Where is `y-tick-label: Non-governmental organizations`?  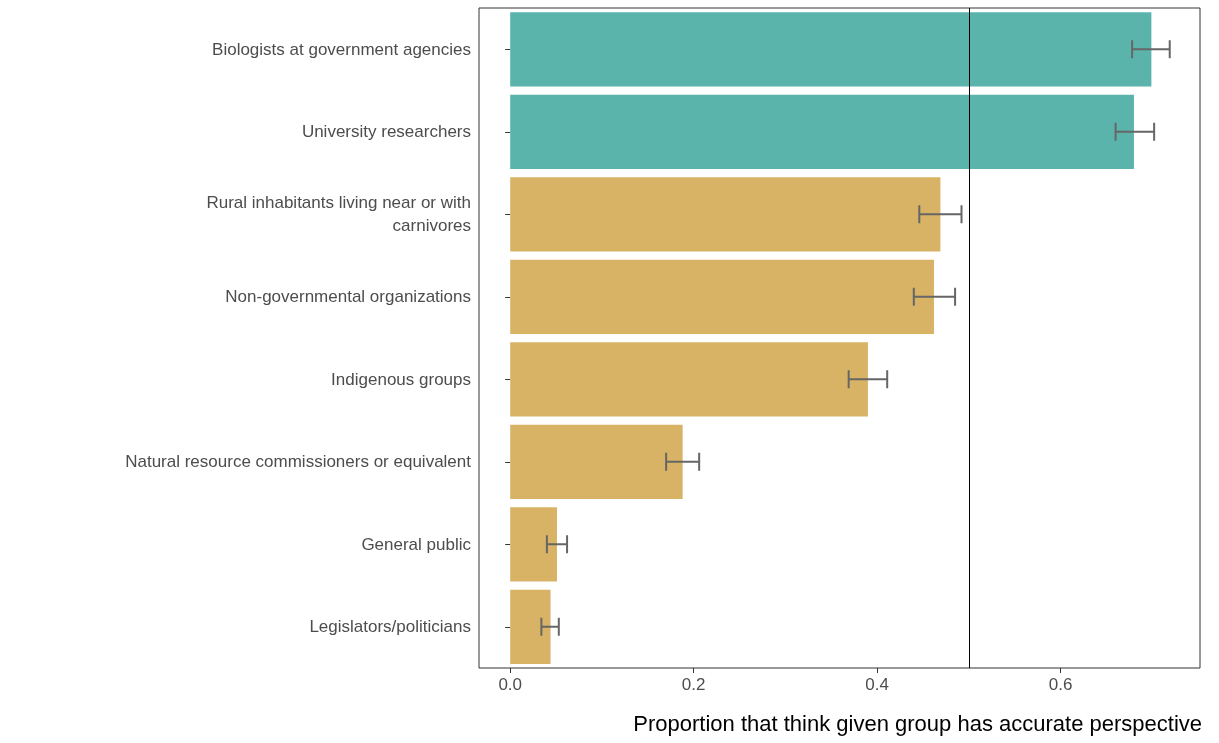 y-tick-label: Non-governmental organizations is located at coordinates (348, 297).